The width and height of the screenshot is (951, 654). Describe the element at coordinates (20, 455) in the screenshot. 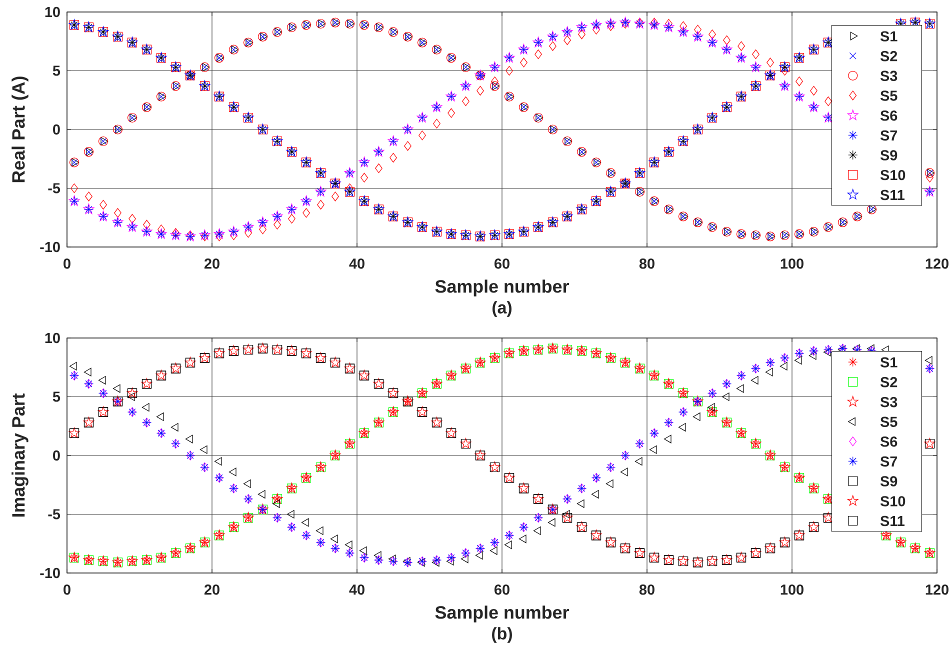

I see `y-axis-title: Imaginary Part` at that location.